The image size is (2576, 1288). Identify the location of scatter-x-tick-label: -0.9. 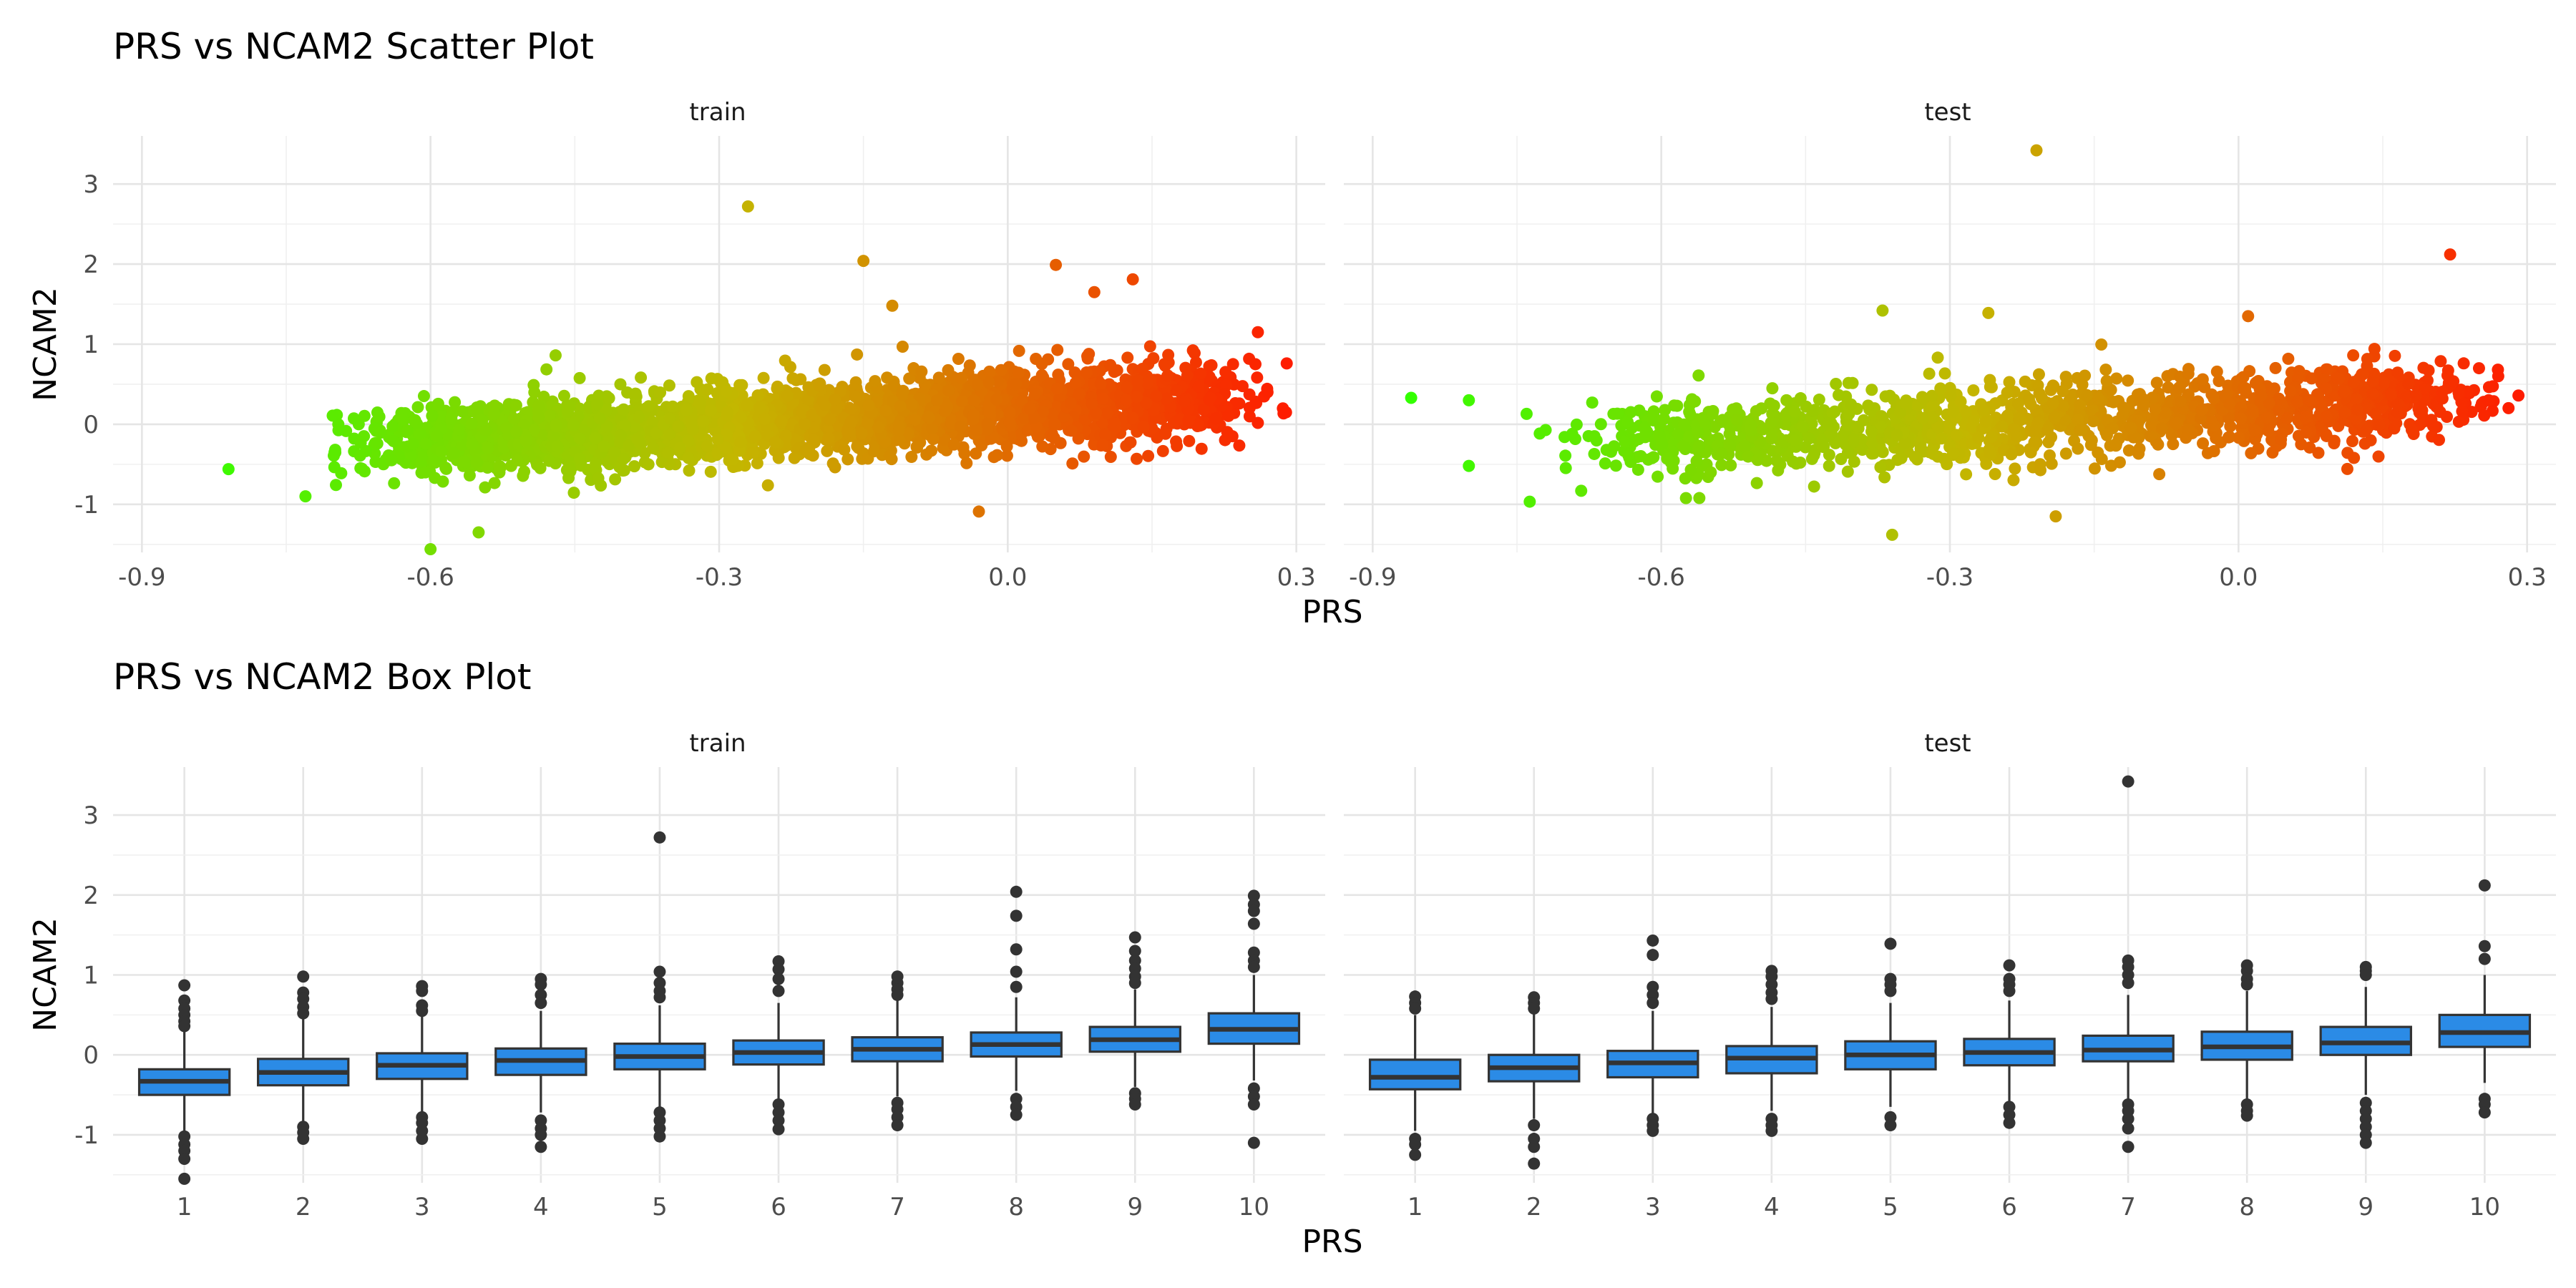
(141, 577).